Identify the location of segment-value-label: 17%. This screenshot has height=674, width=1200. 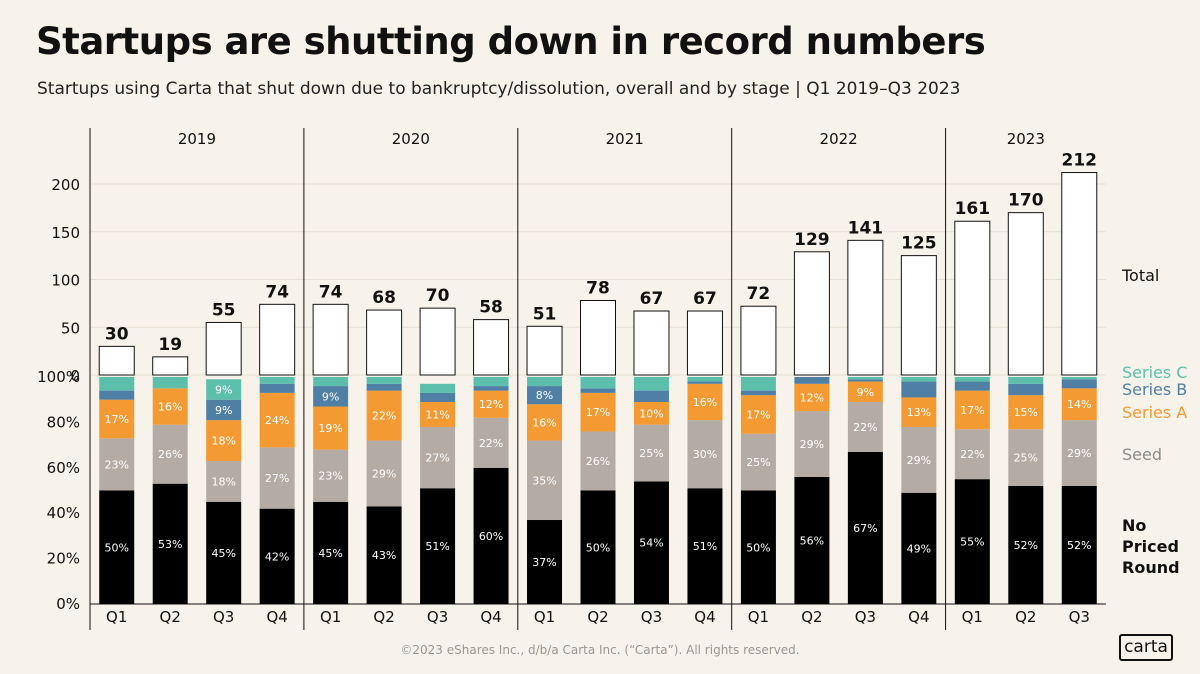
(598, 412).